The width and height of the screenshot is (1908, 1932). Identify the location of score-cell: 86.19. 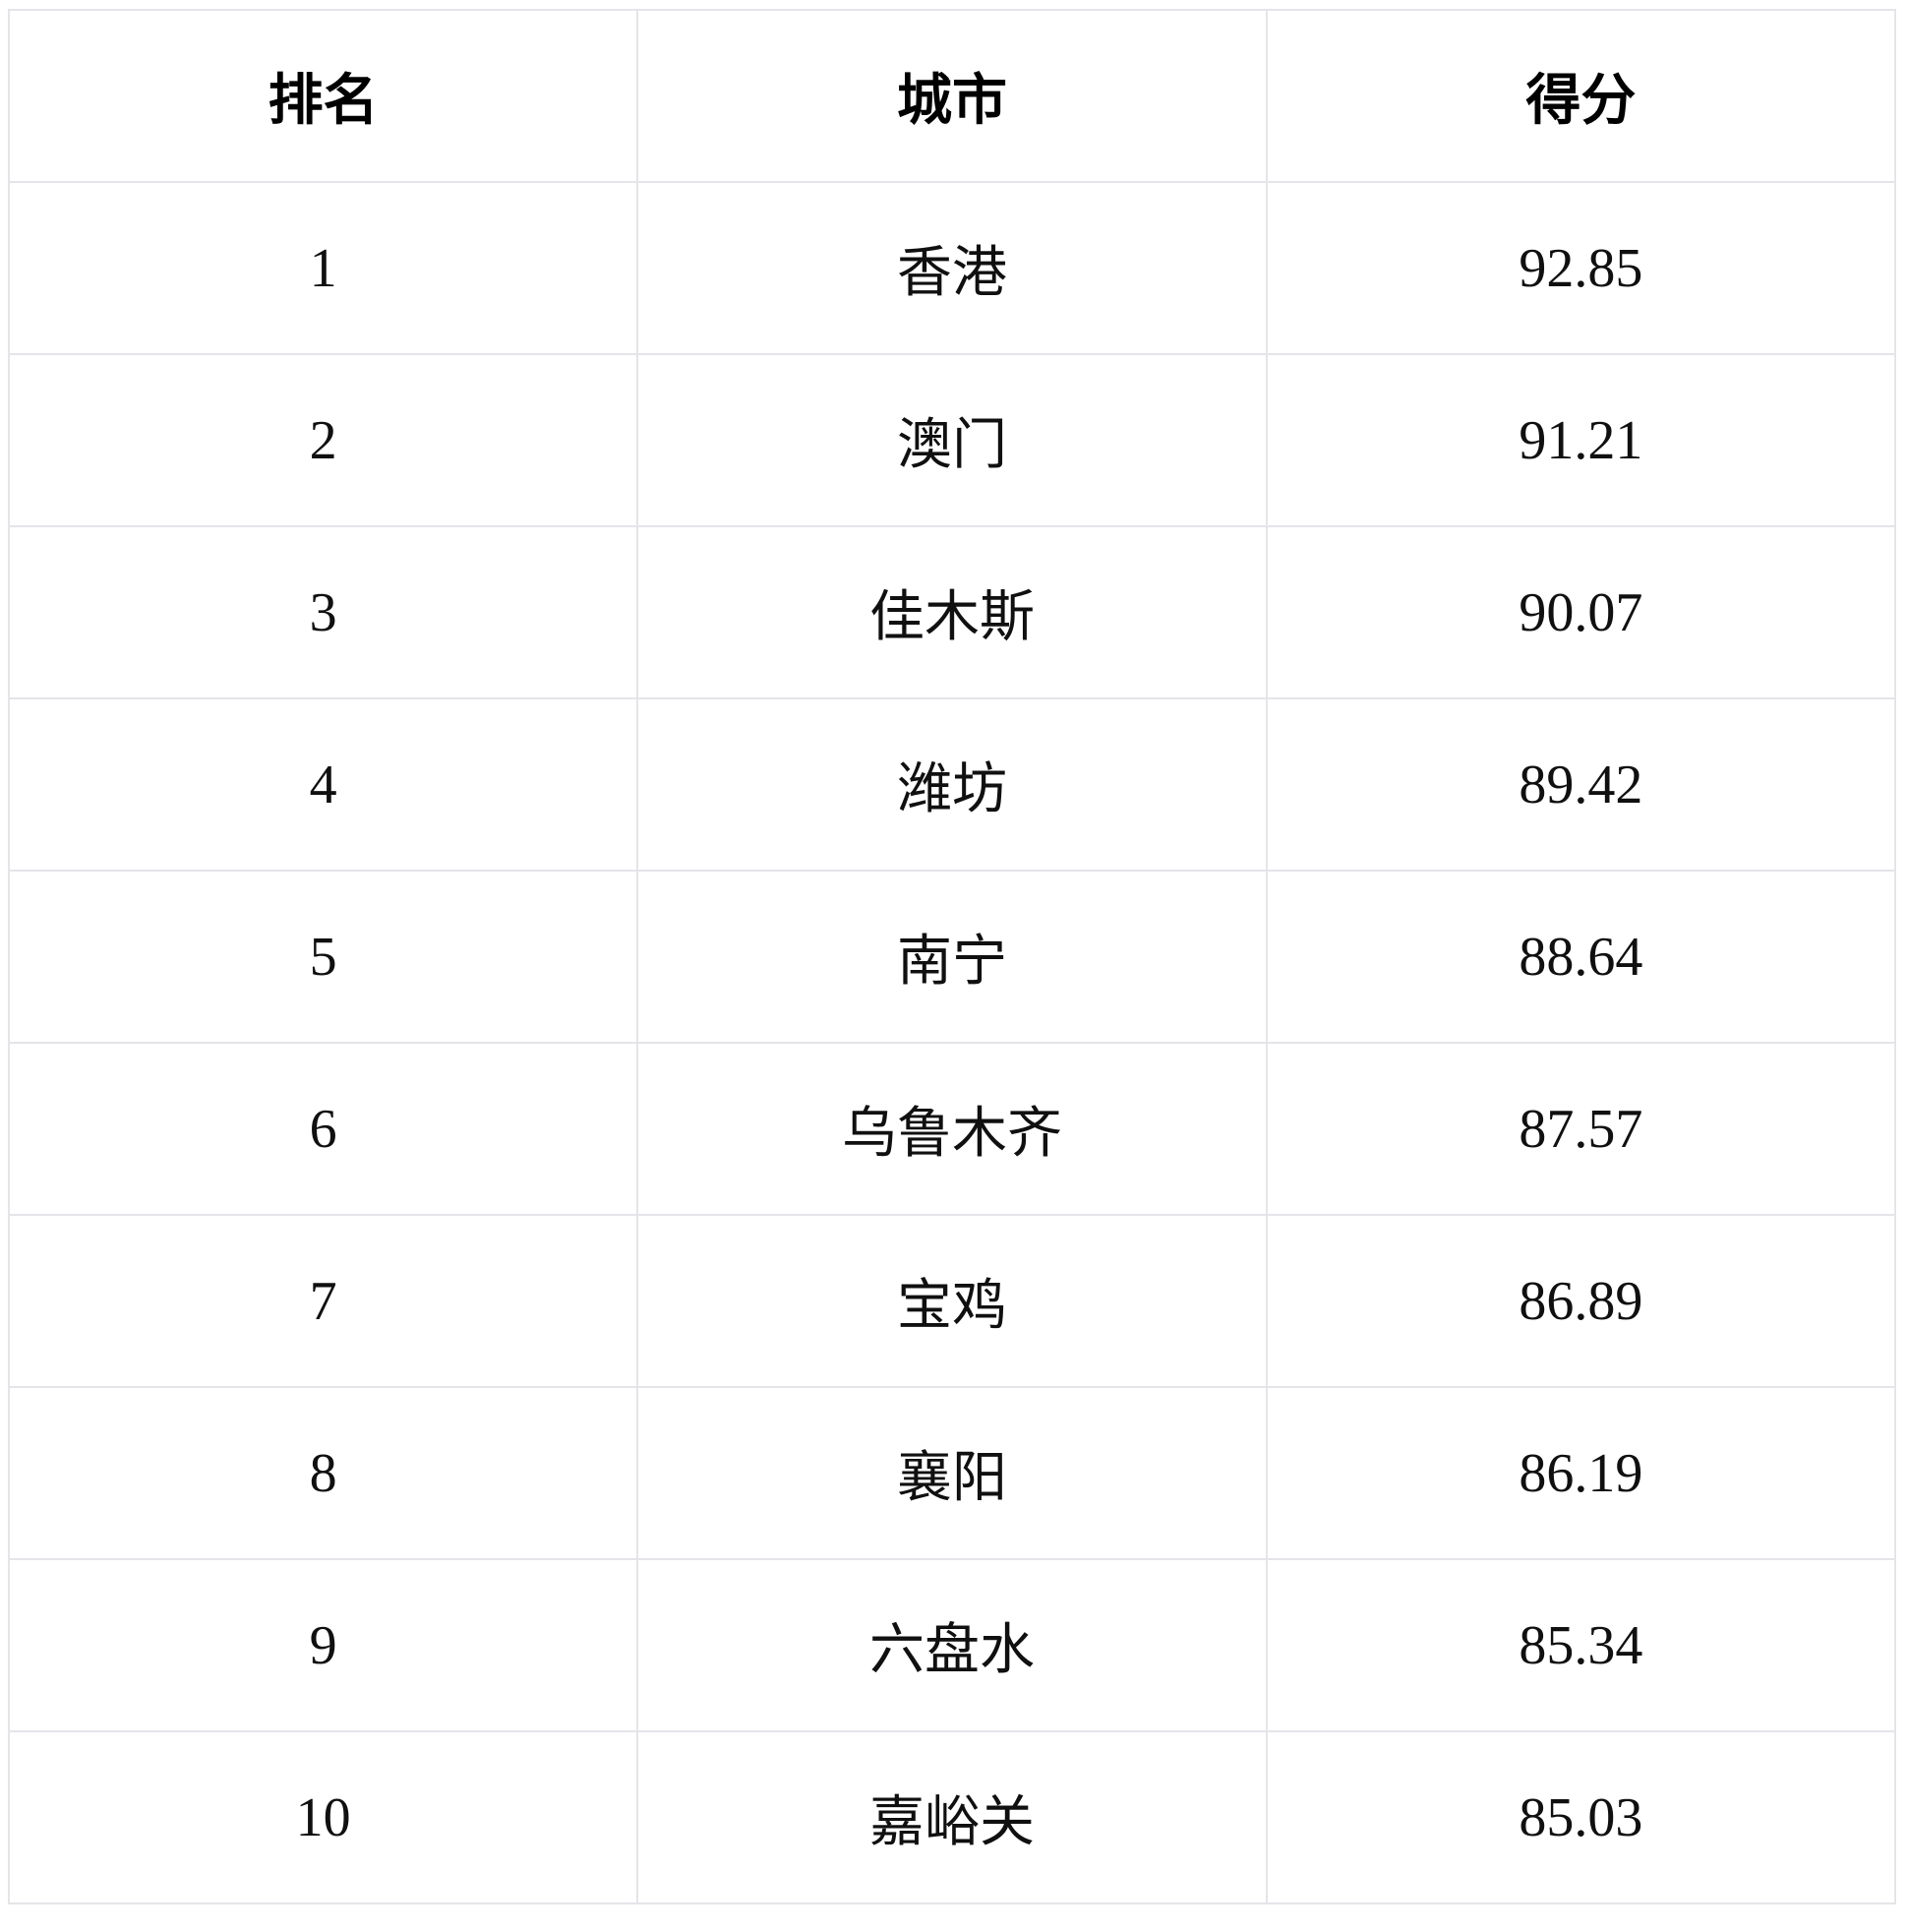
(1581, 1473).